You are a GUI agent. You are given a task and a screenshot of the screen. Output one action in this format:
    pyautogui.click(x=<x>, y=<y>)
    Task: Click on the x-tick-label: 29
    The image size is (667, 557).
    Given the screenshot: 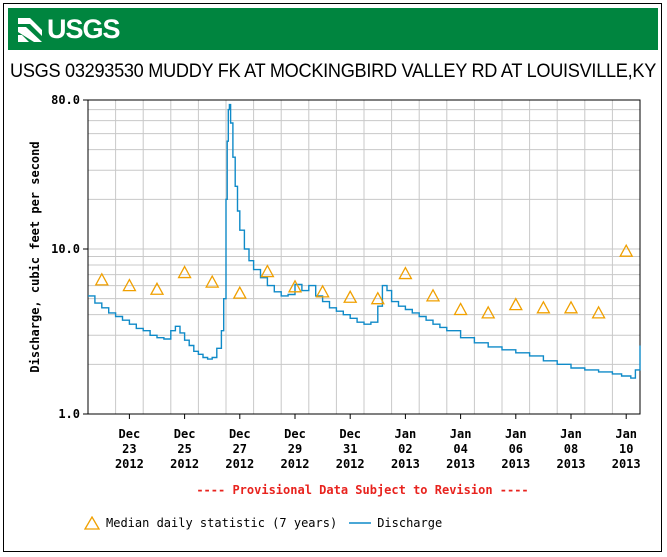 What is the action you would take?
    pyautogui.click(x=295, y=449)
    